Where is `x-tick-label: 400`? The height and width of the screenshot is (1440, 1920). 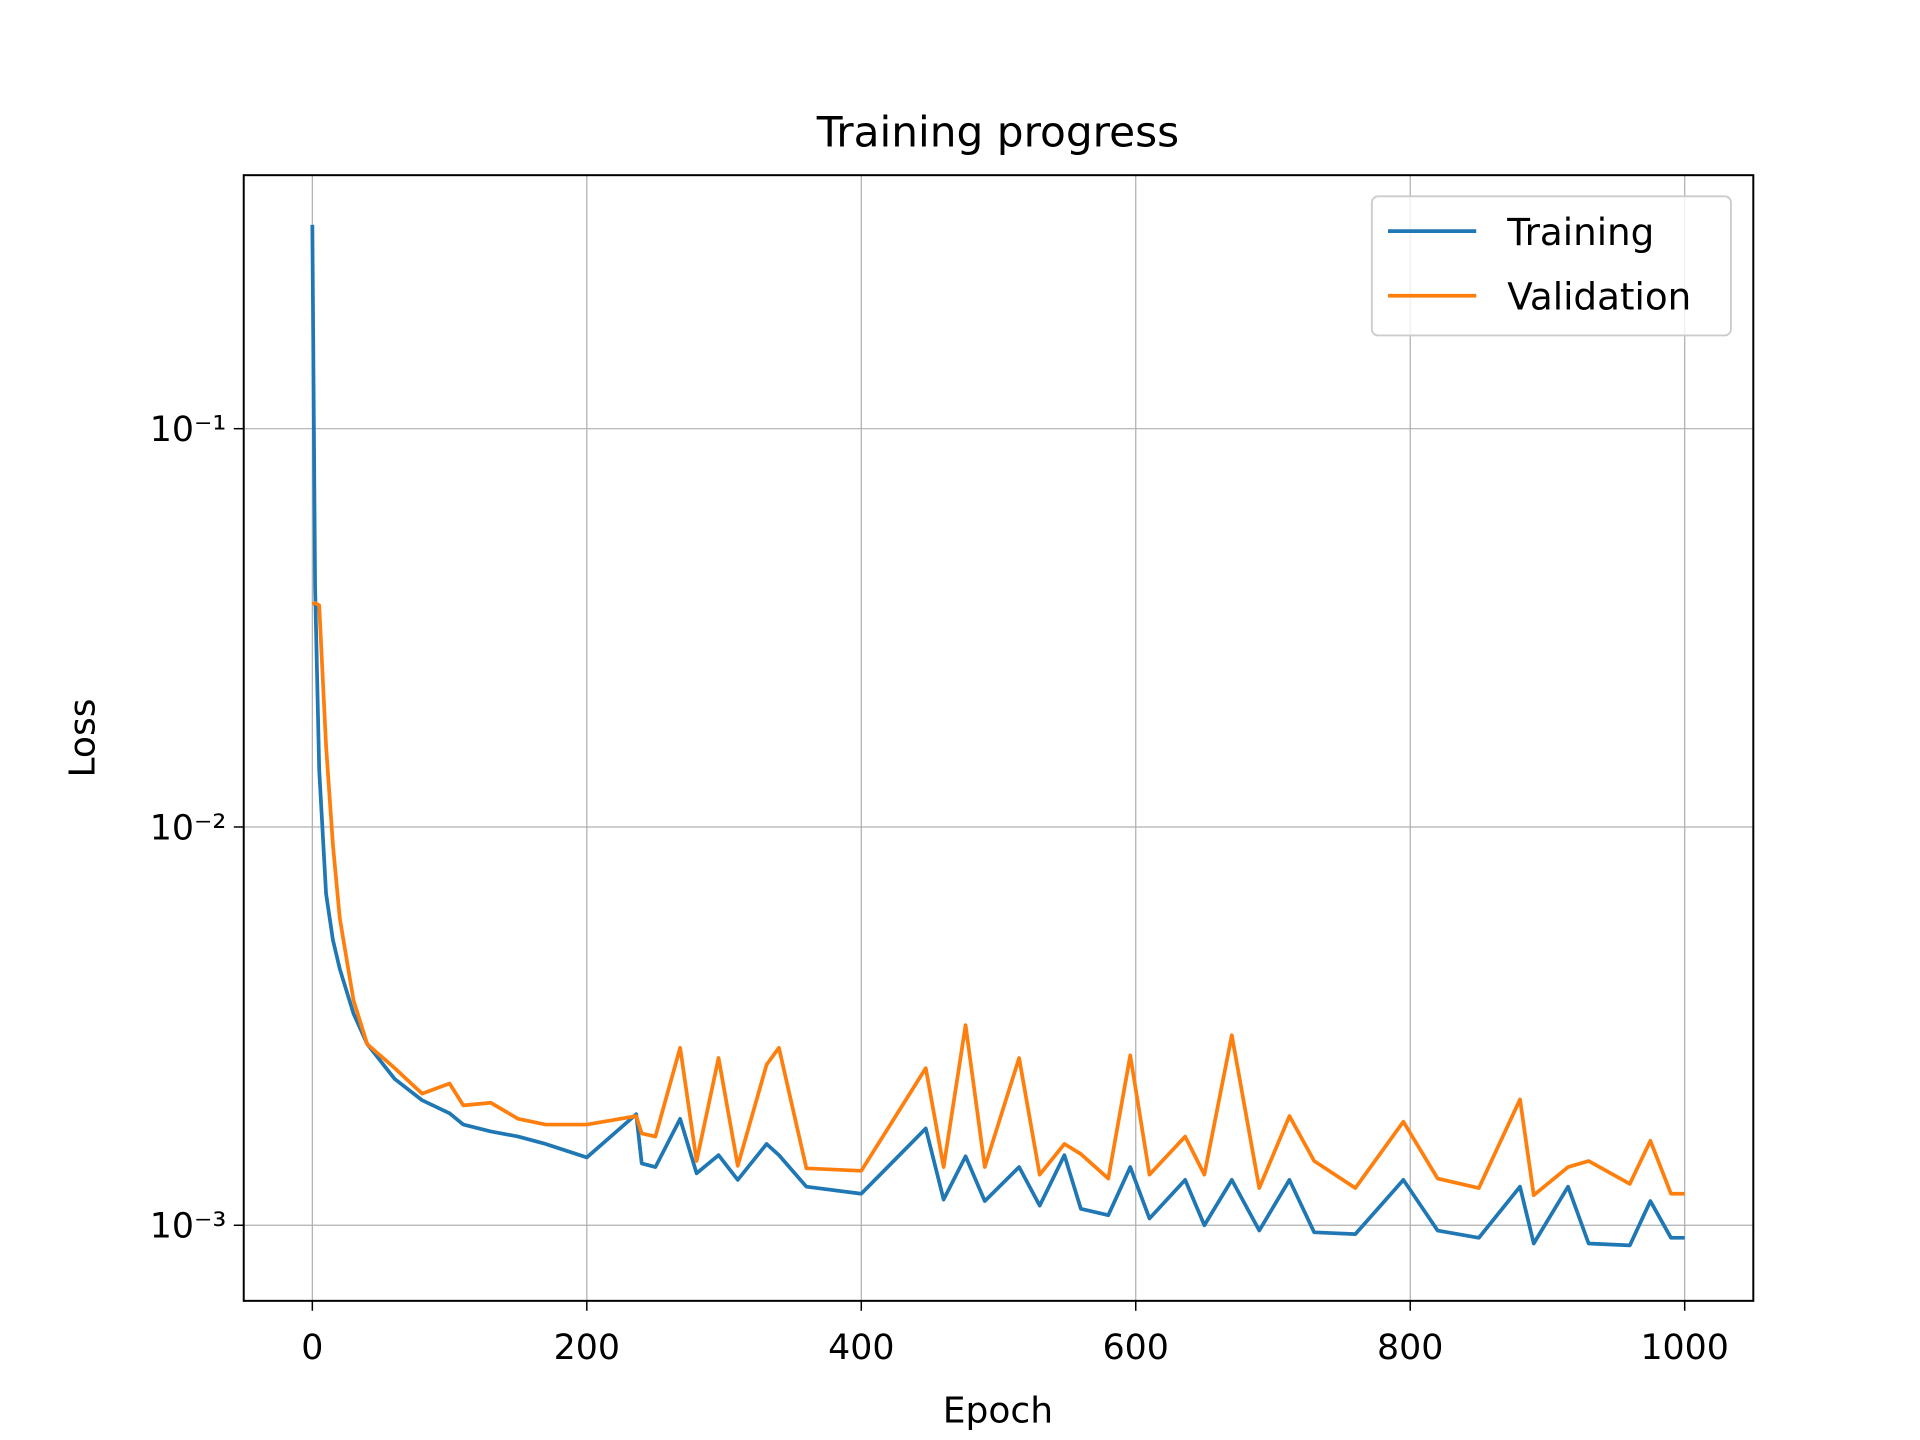
x-tick-label: 400 is located at coordinates (861, 1348).